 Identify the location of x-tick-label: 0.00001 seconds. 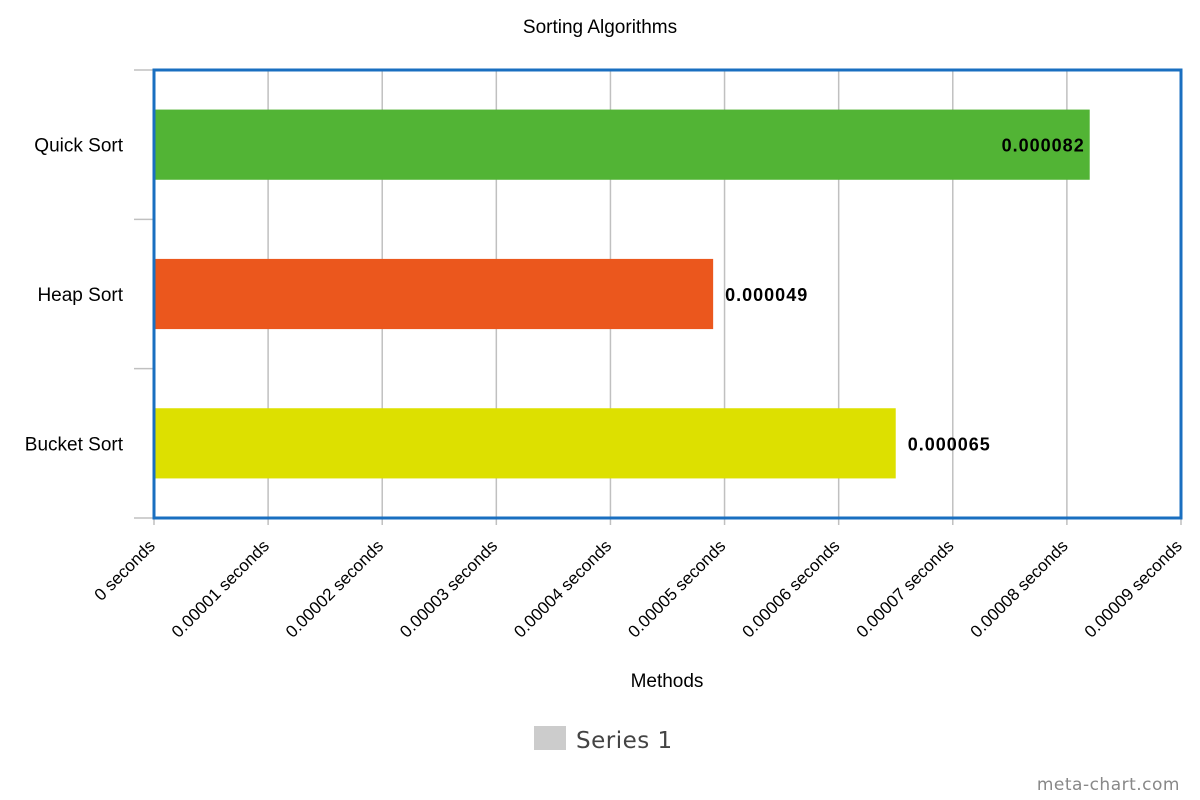
(220, 588).